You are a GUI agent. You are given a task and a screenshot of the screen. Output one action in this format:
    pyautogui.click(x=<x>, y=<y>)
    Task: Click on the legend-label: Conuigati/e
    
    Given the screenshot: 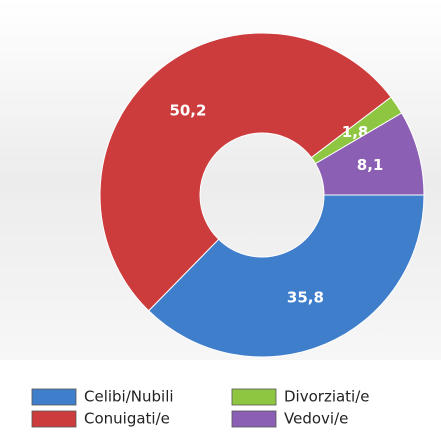 What is the action you would take?
    pyautogui.click(x=127, y=419)
    